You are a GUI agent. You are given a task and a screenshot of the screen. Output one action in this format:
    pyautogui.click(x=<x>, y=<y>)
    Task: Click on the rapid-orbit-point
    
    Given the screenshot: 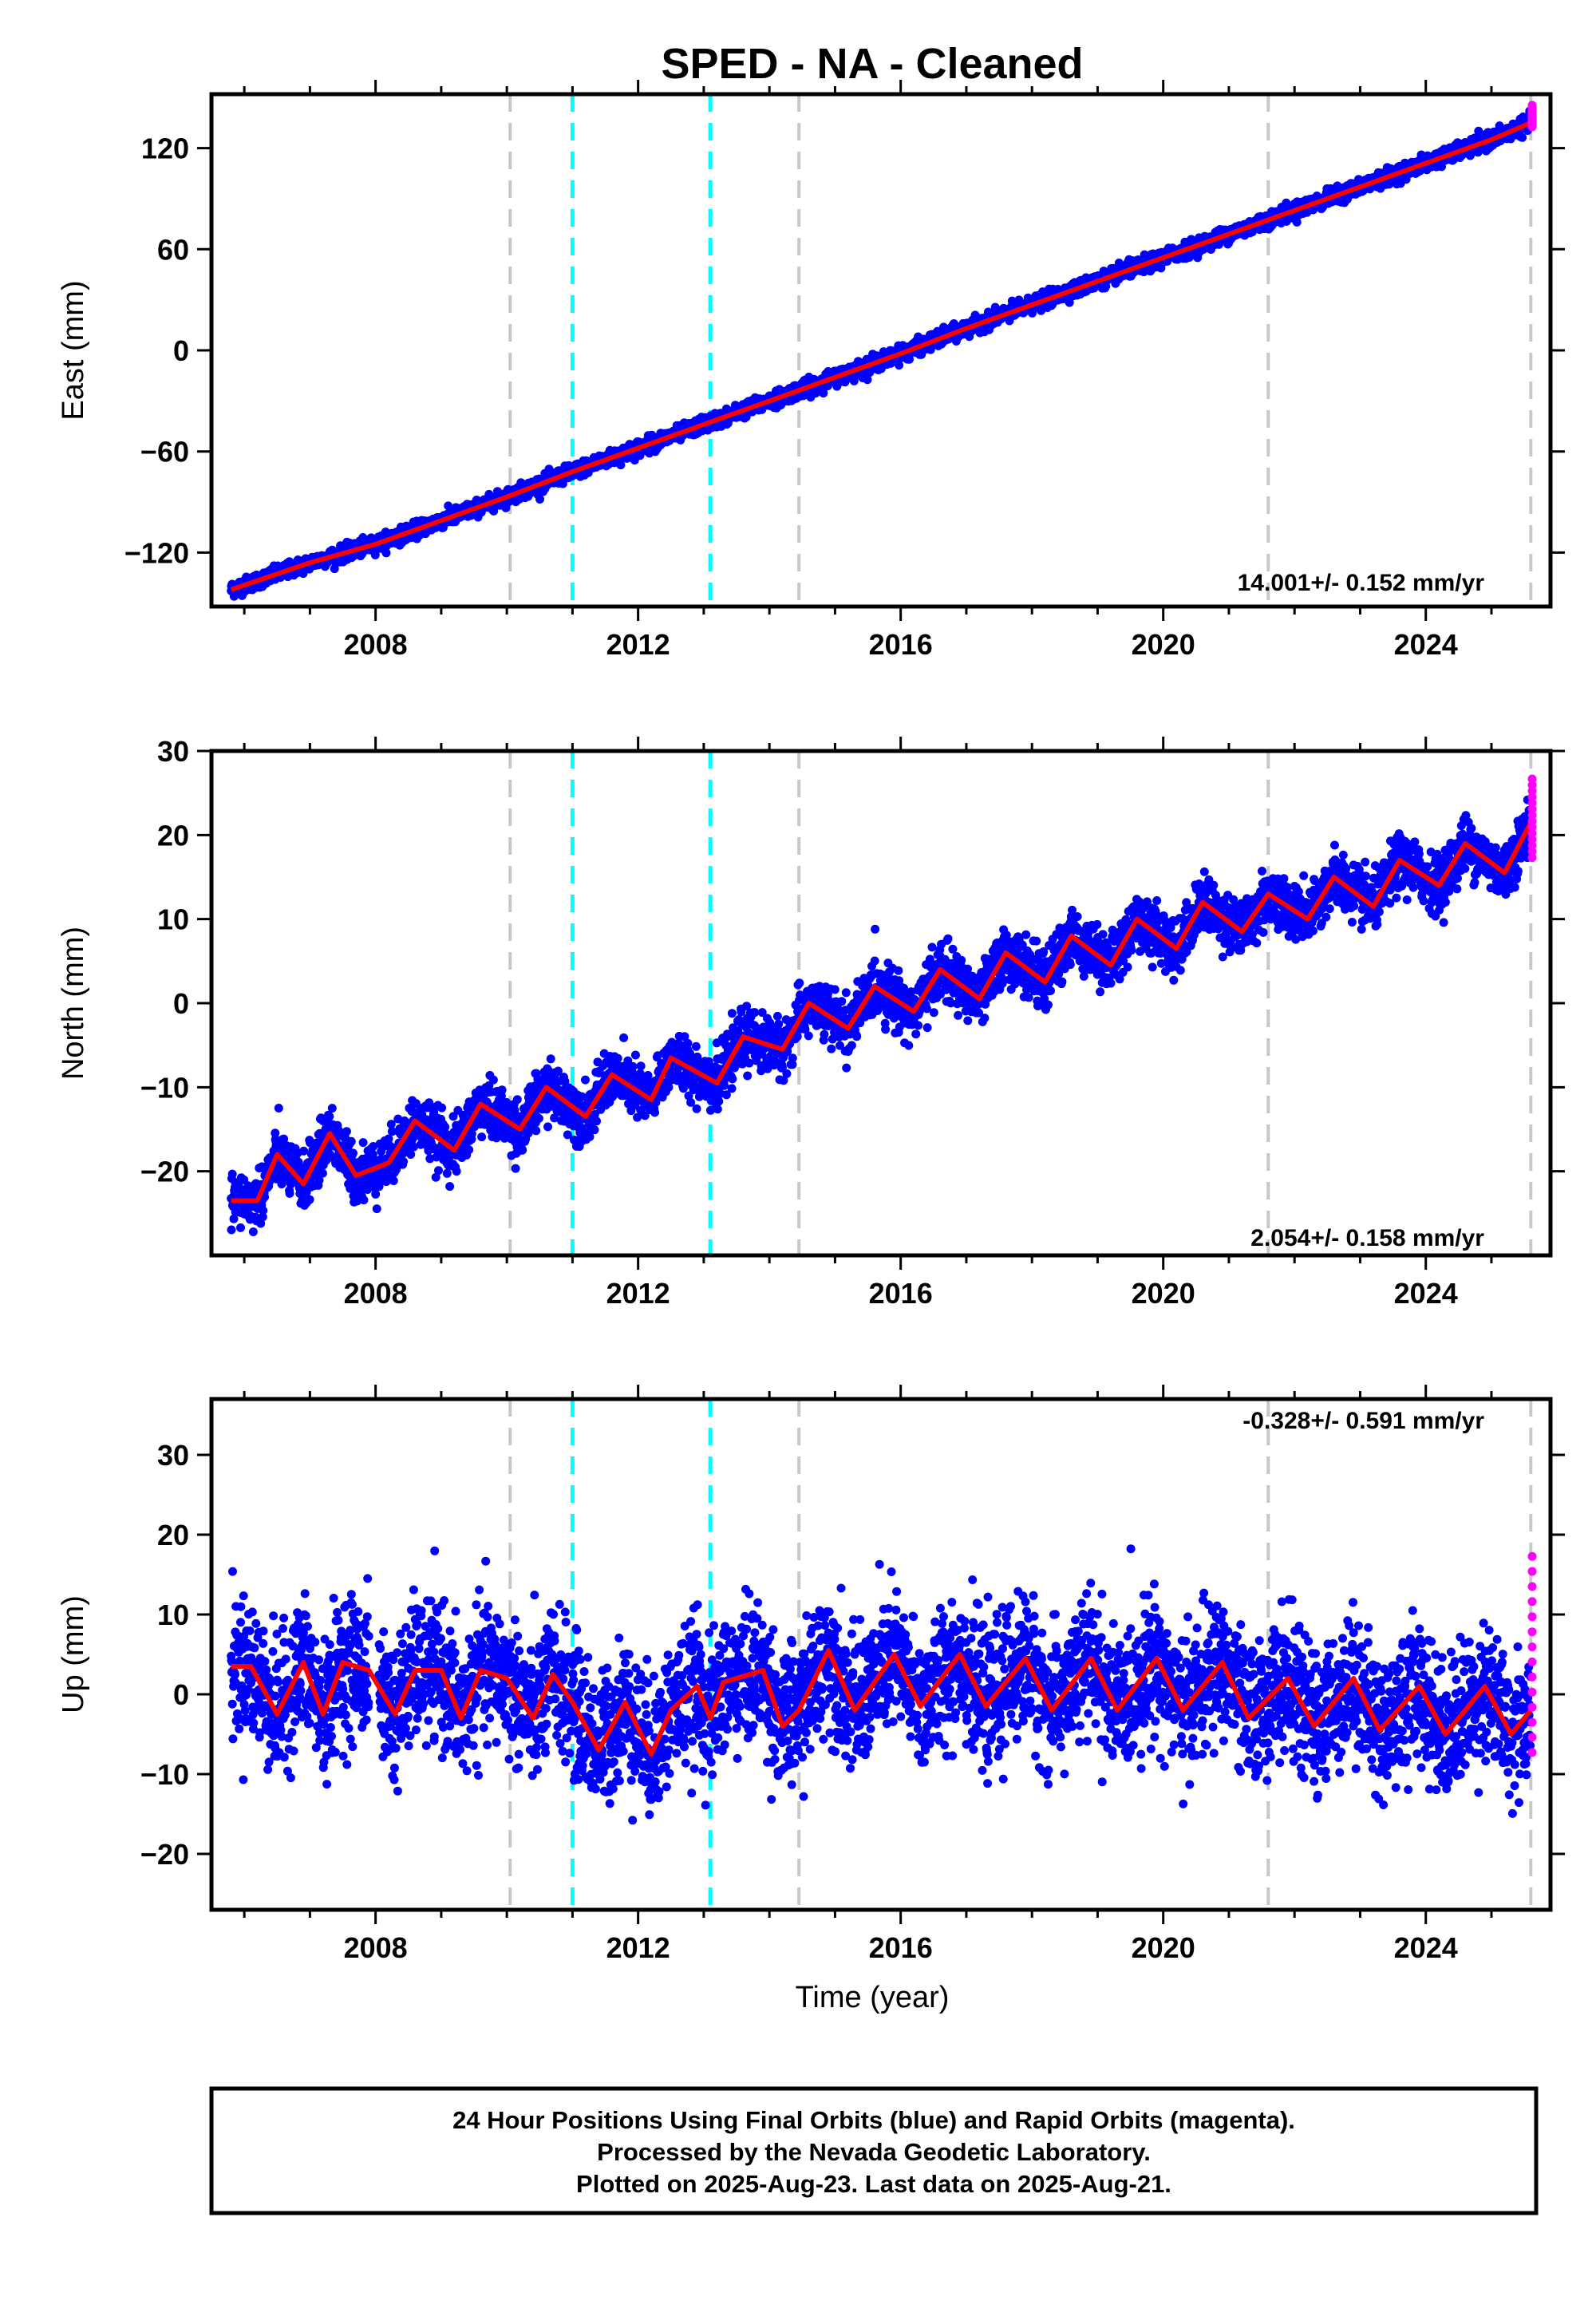 What is the action you would take?
    pyautogui.click(x=1532, y=105)
    